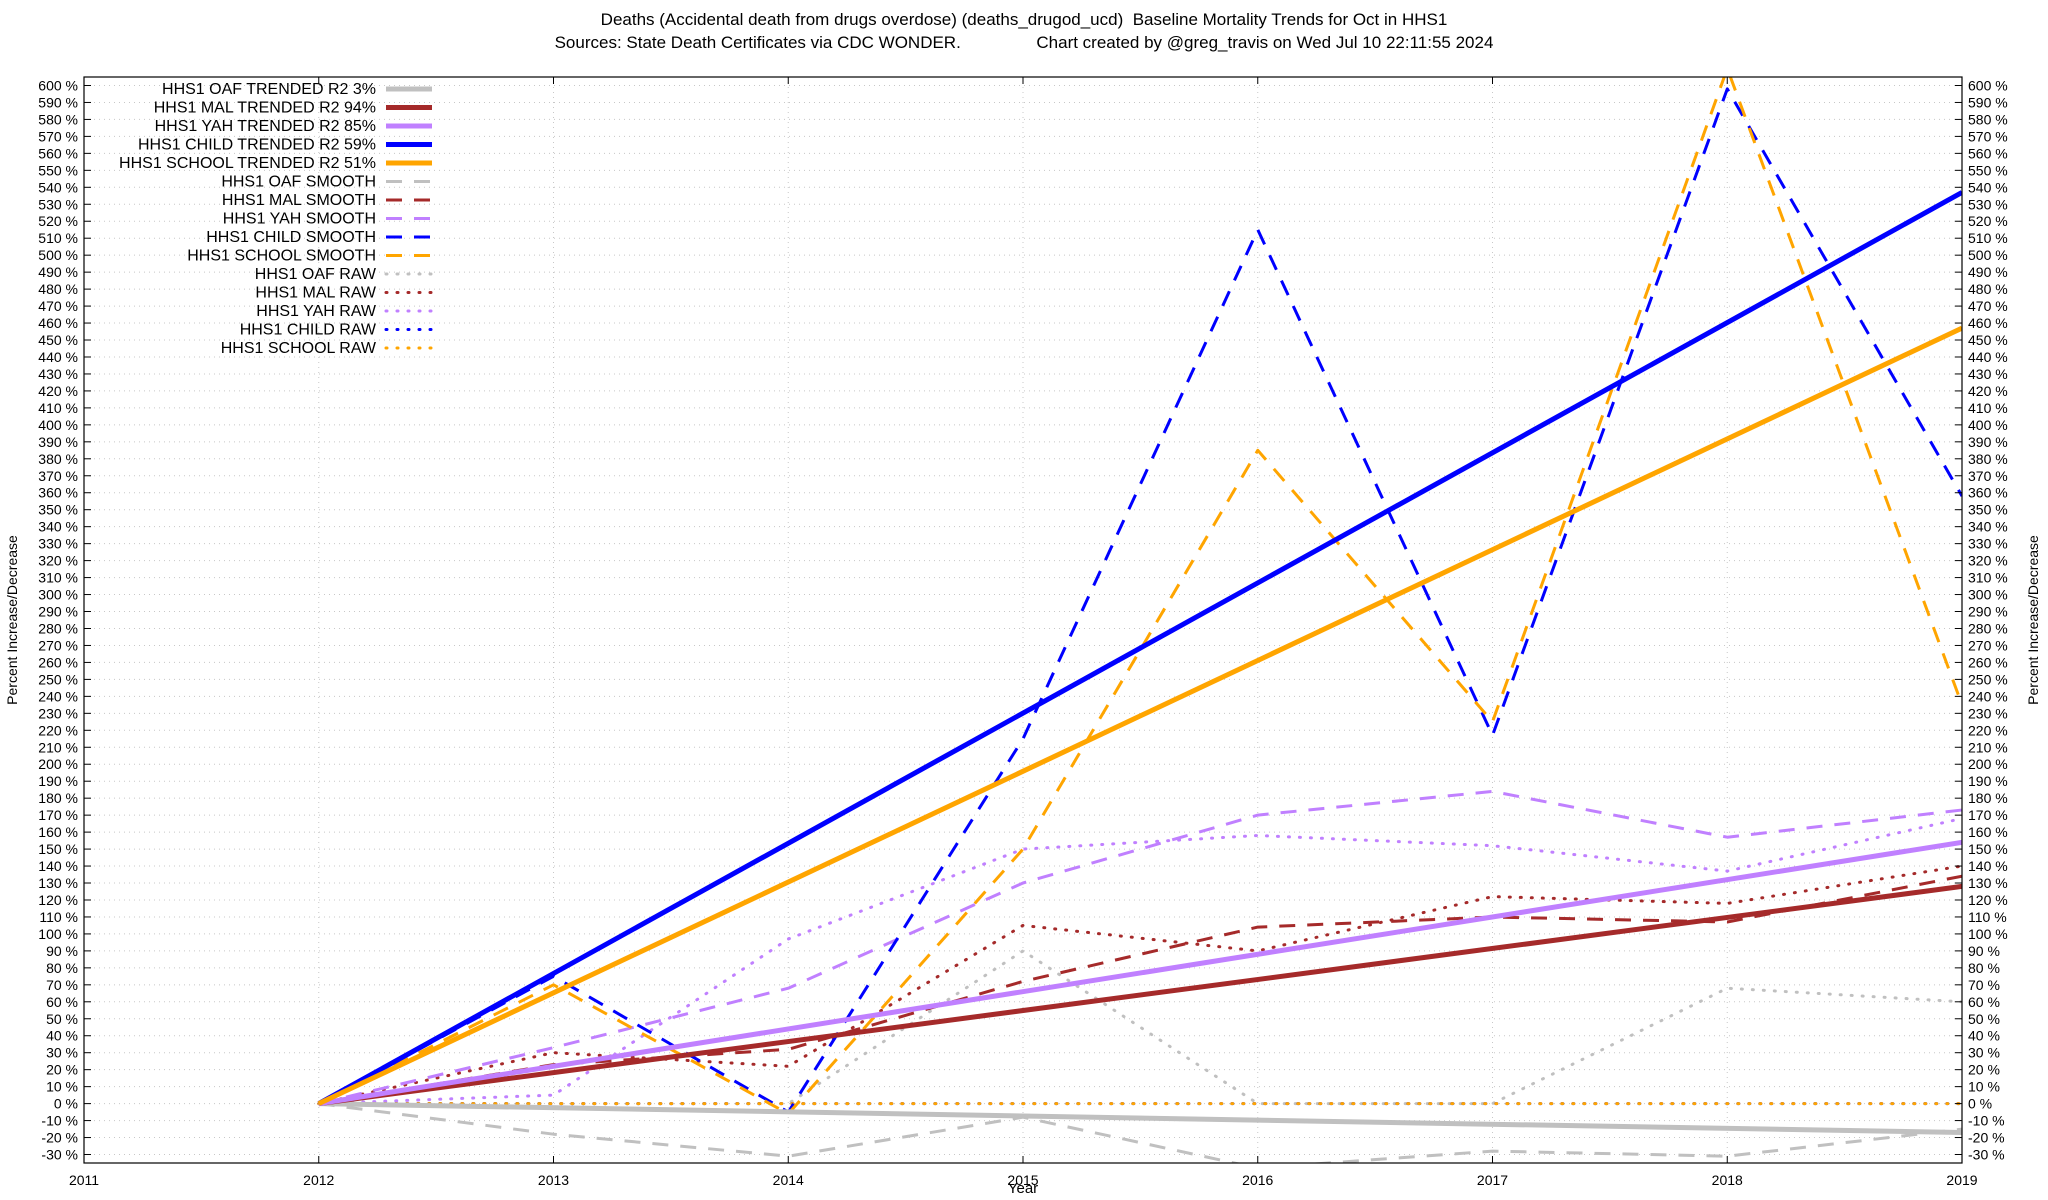 The height and width of the screenshot is (1200, 2048). Describe the element at coordinates (1988, 527) in the screenshot. I see `y2-tick-label: 340 %` at that location.